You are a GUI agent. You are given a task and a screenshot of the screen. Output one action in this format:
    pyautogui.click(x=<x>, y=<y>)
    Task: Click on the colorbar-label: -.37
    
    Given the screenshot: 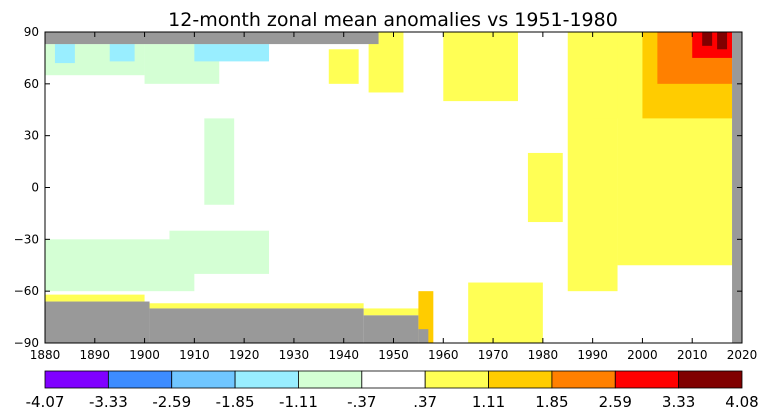 What is the action you would take?
    pyautogui.click(x=361, y=402)
    